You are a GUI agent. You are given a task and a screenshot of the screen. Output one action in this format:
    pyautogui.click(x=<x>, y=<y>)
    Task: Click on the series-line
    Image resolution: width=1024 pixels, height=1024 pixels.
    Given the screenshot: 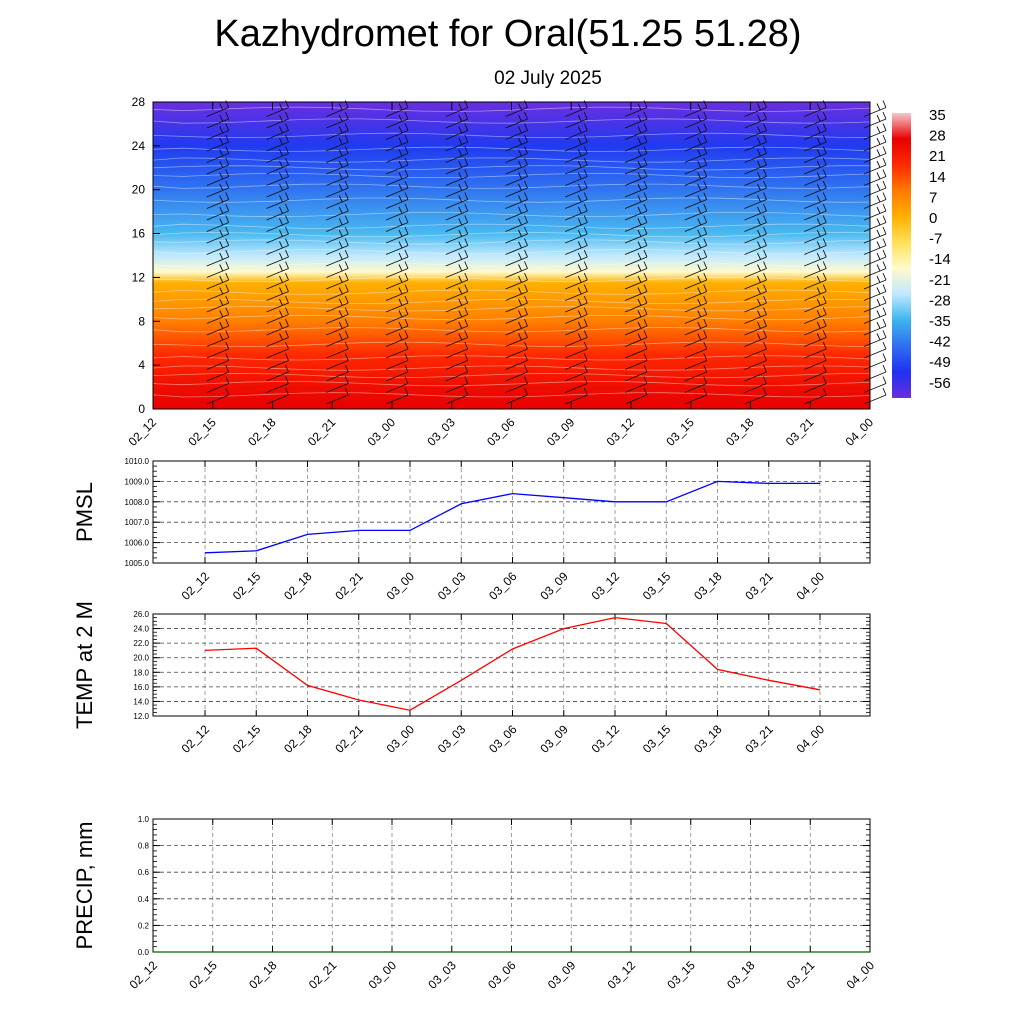 What is the action you would take?
    pyautogui.click(x=512, y=517)
    